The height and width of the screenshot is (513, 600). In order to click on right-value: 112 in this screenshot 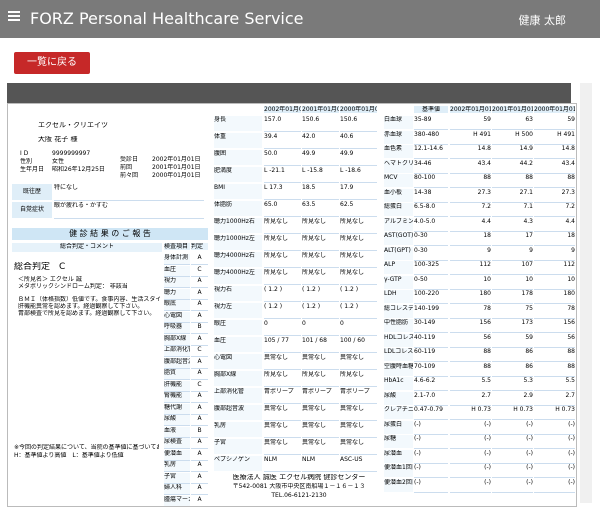, I will do `click(554, 268)`.